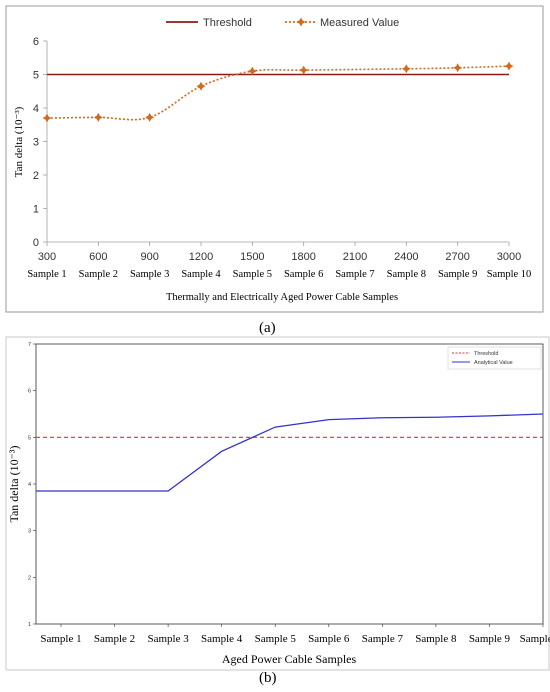  What do you see at coordinates (47, 257) in the screenshot?
I see `x-tick-label: 300` at bounding box center [47, 257].